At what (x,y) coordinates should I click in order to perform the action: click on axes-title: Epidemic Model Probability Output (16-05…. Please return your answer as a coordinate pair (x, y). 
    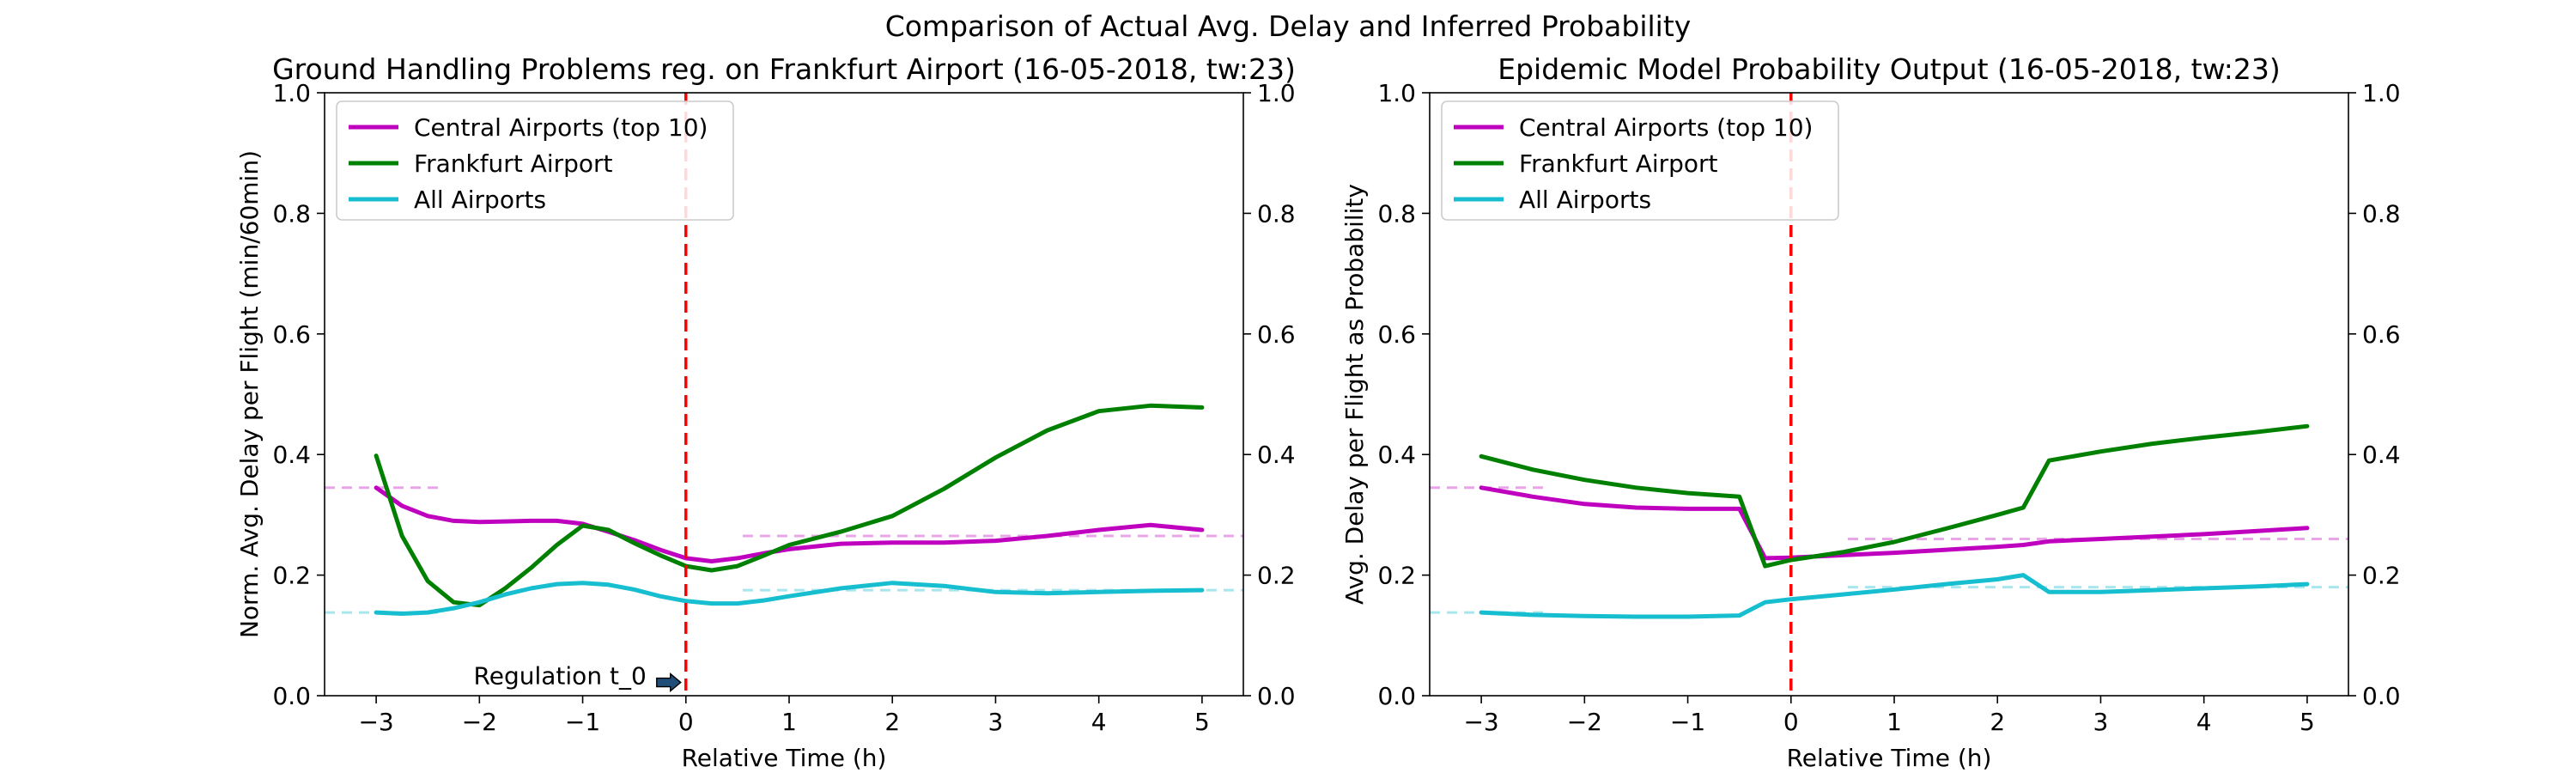
    Looking at the image, I should click on (1889, 69).